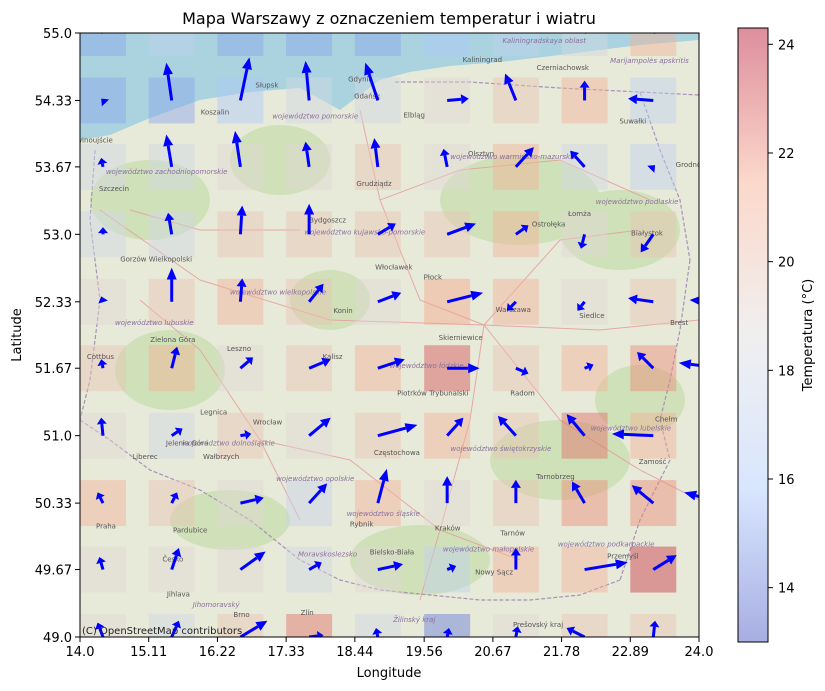 Image resolution: width=825 pixels, height=691 pixels. I want to click on colorbar-tick-label: 24, so click(786, 45).